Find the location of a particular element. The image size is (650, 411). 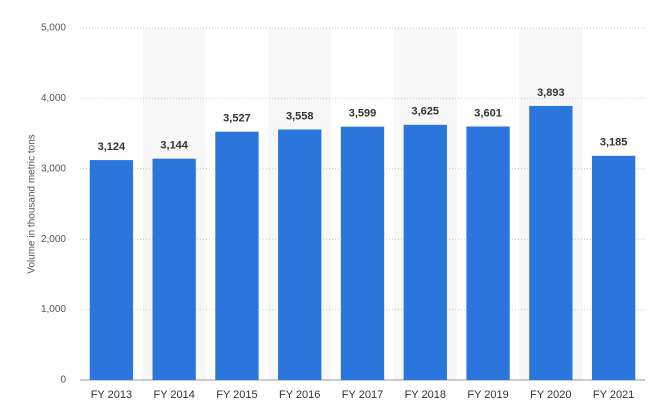

x-tick-label: FY 2020 is located at coordinates (550, 395).